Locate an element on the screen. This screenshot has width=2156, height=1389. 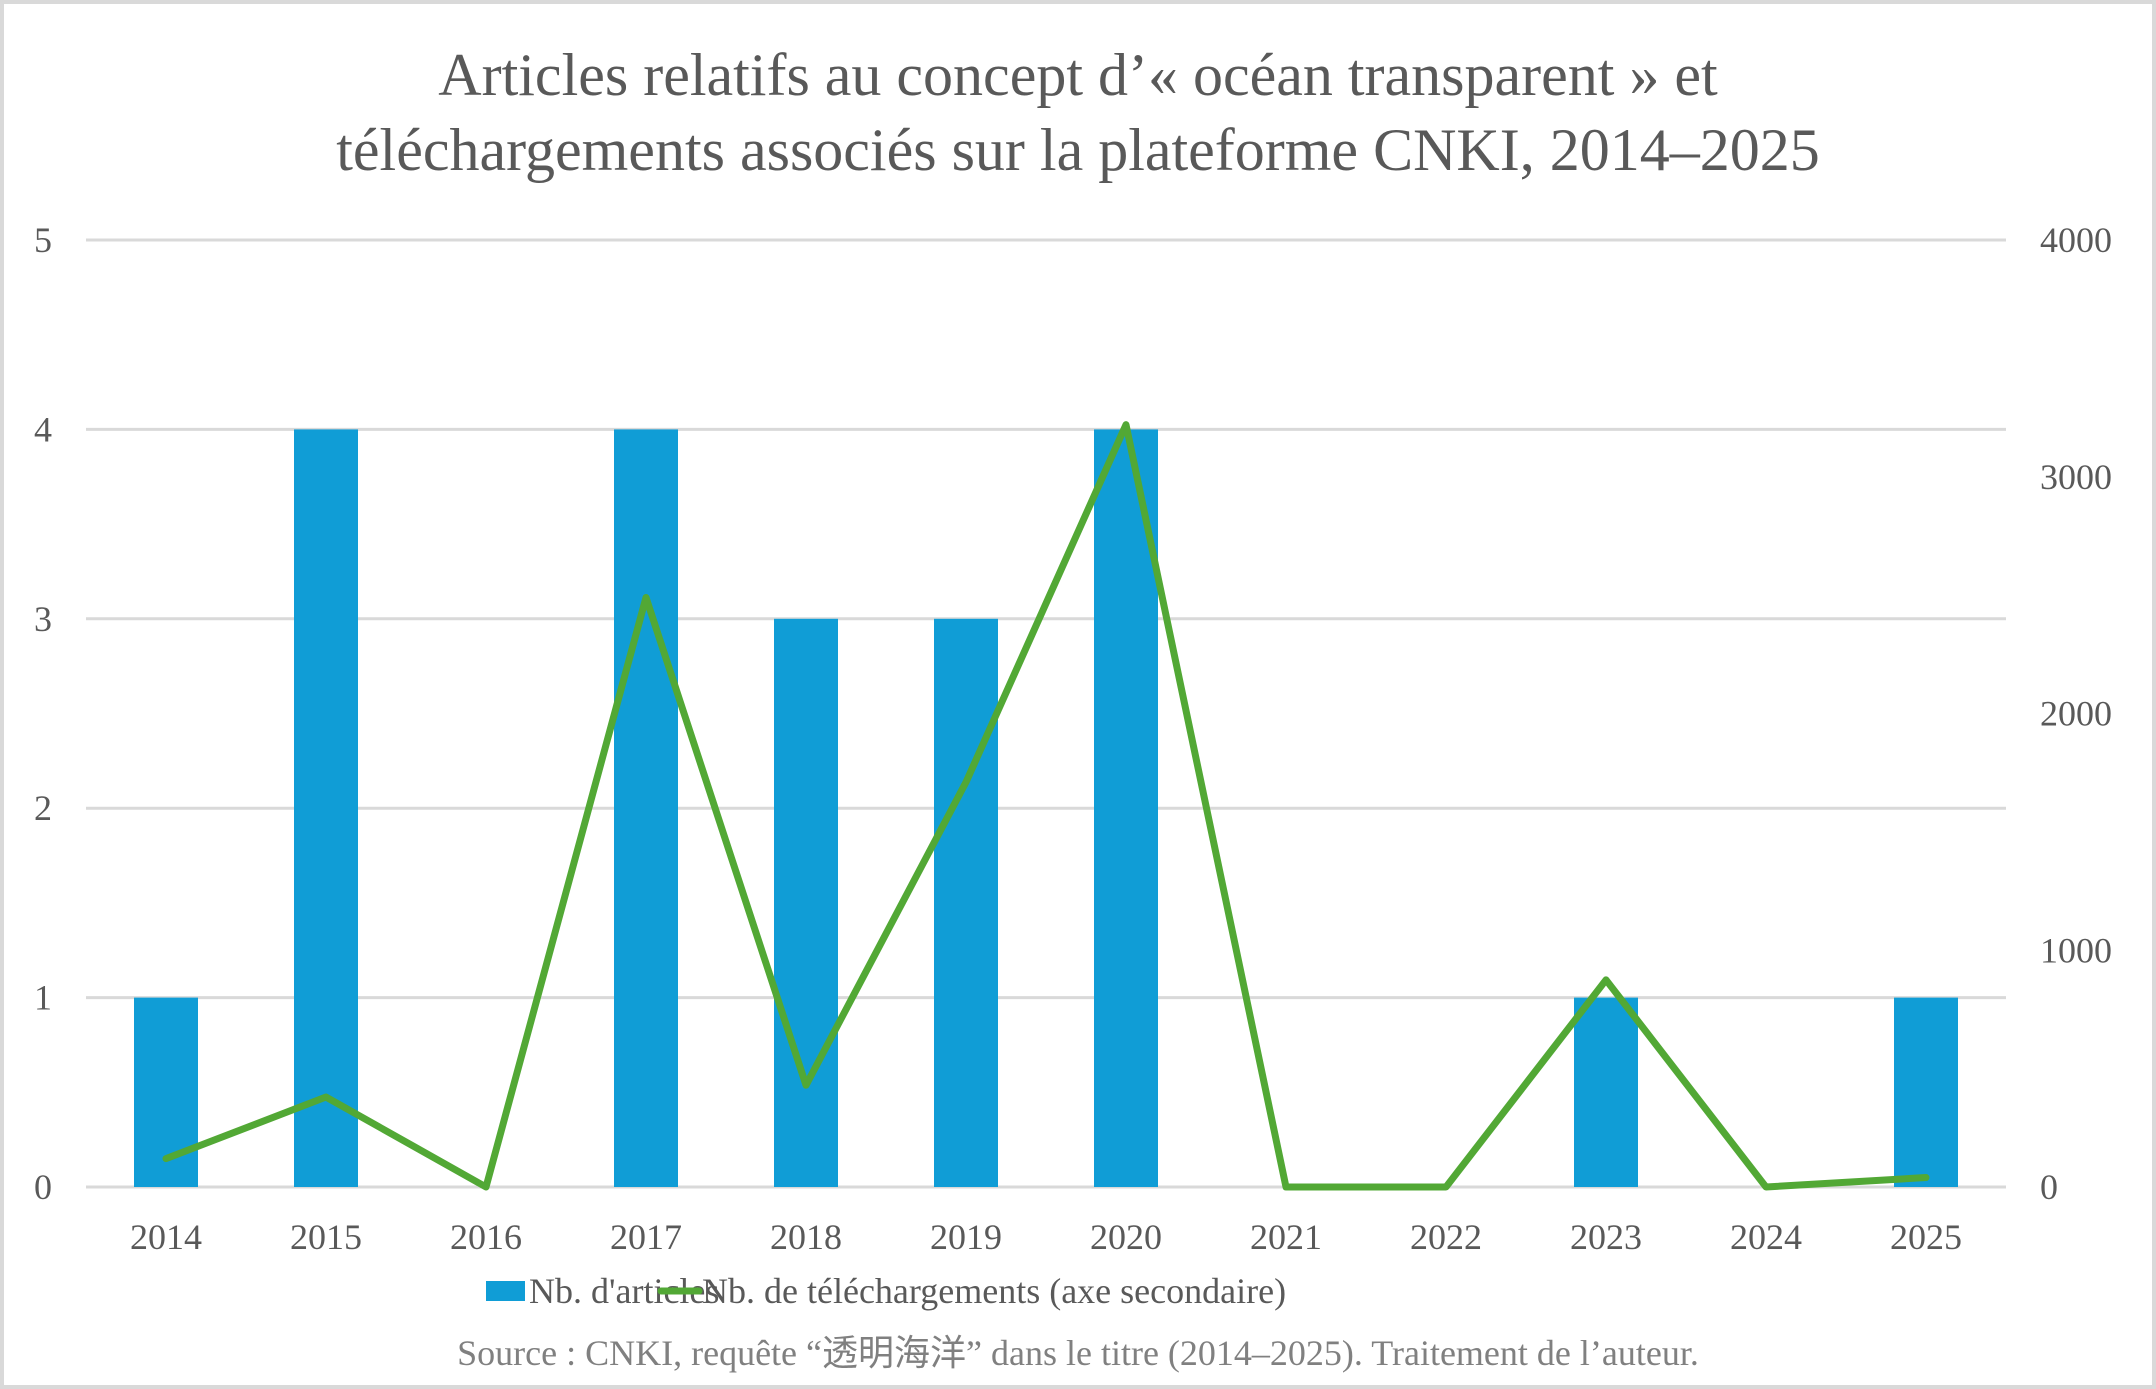
bar-2018 is located at coordinates (806, 902).